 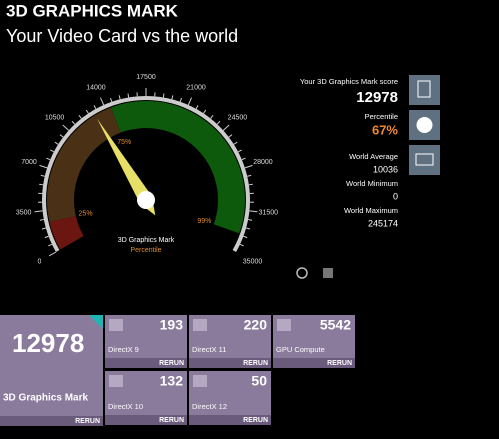 What do you see at coordinates (349, 81) in the screenshot?
I see `score-label: Your 3D Graphics Mark score` at bounding box center [349, 81].